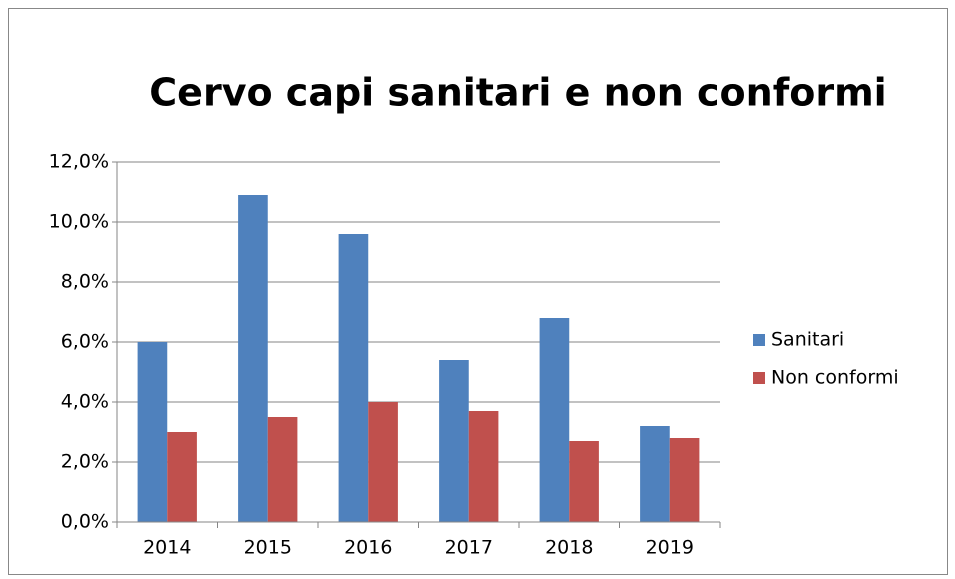 The width and height of the screenshot is (955, 579). Describe the element at coordinates (85, 342) in the screenshot. I see `y-tick-label: 6,0%` at that location.